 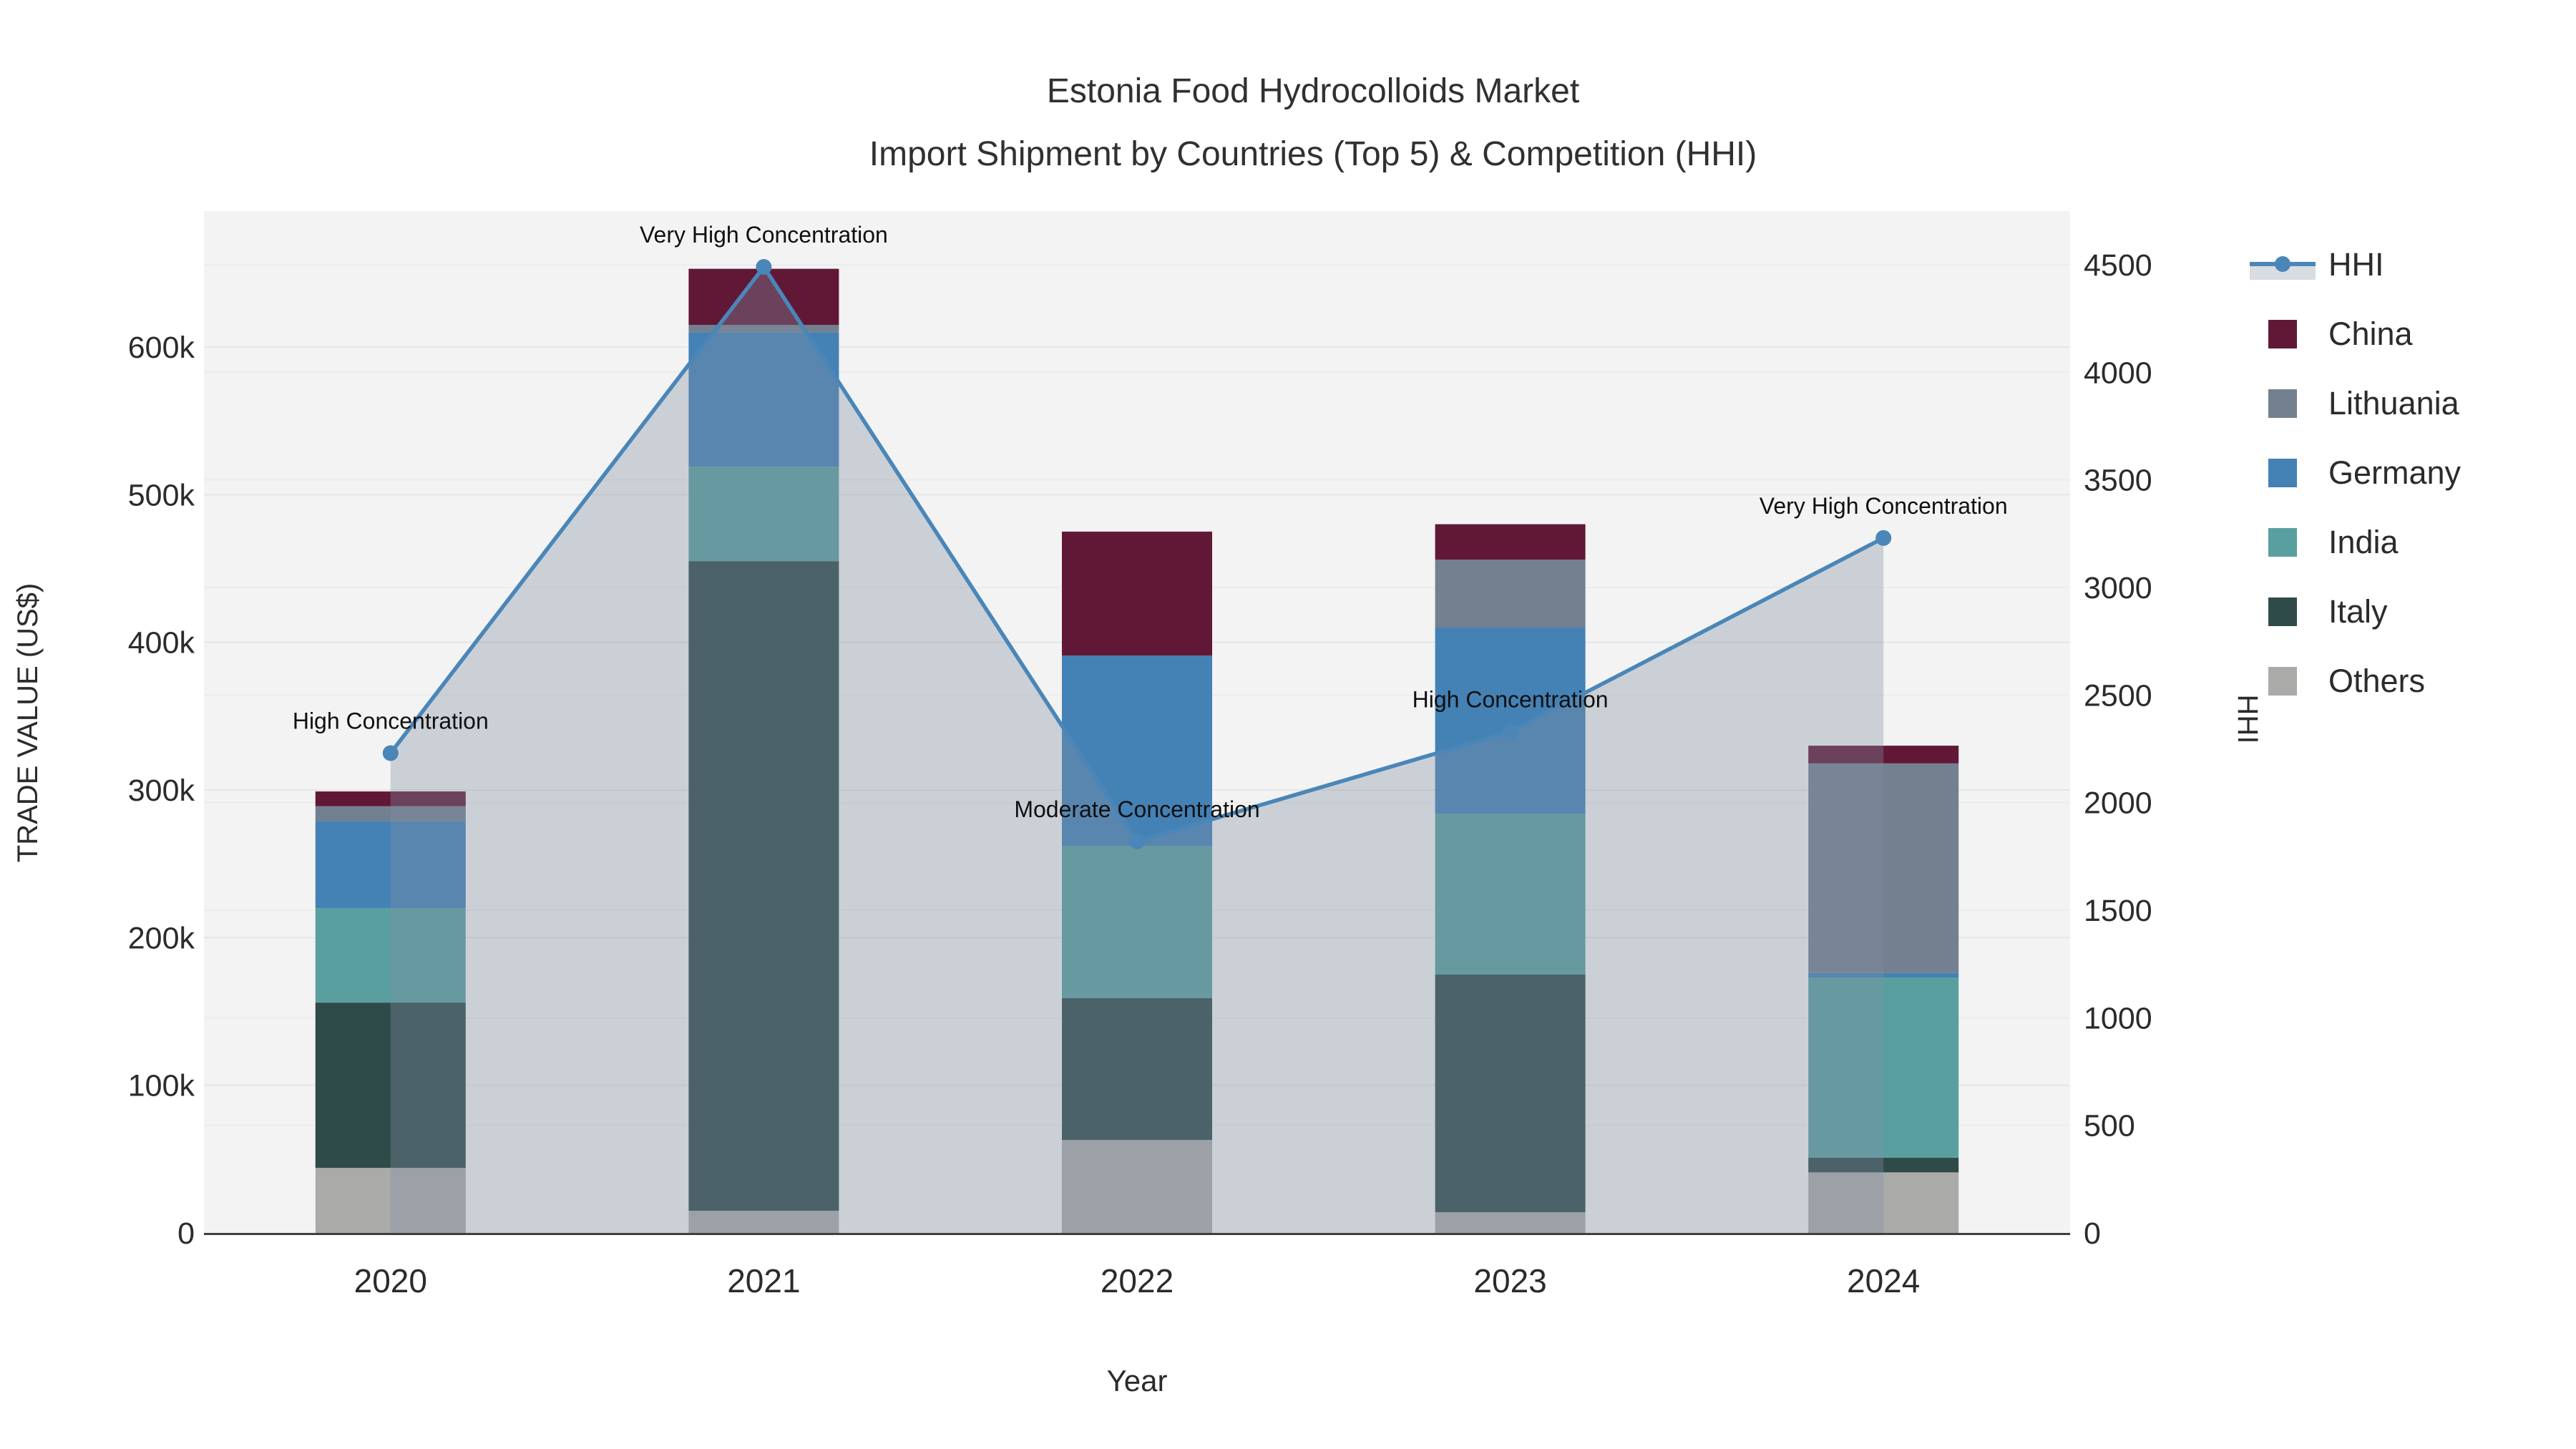 I want to click on bar-segment-italy-2023, so click(x=1510, y=1093).